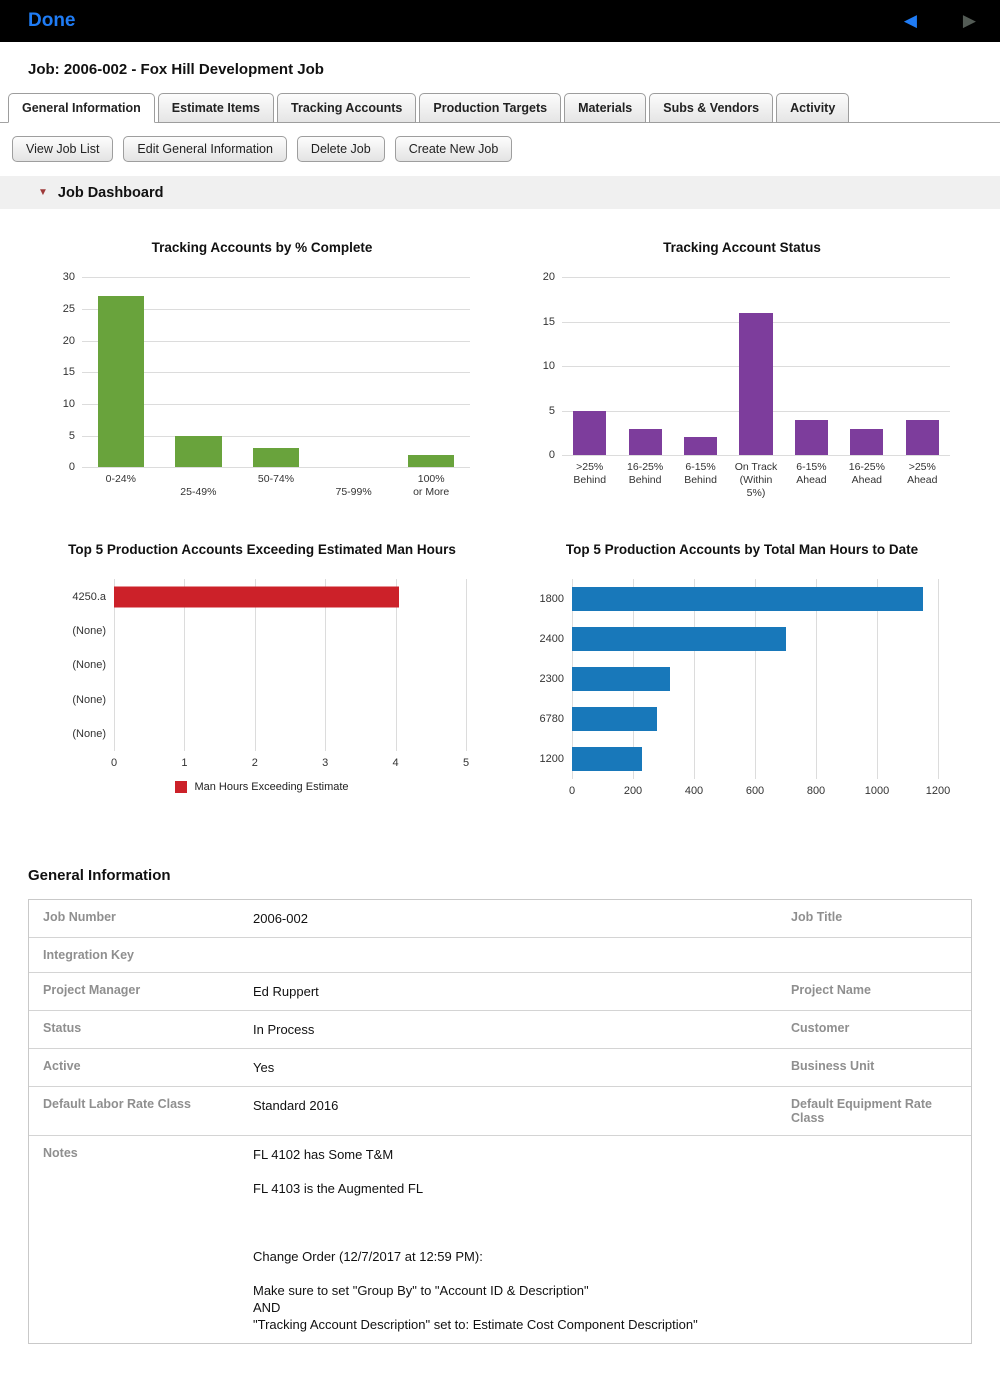  Describe the element at coordinates (711, 108) in the screenshot. I see `tab-subs-and-vendors: Subs & Vendors` at that location.